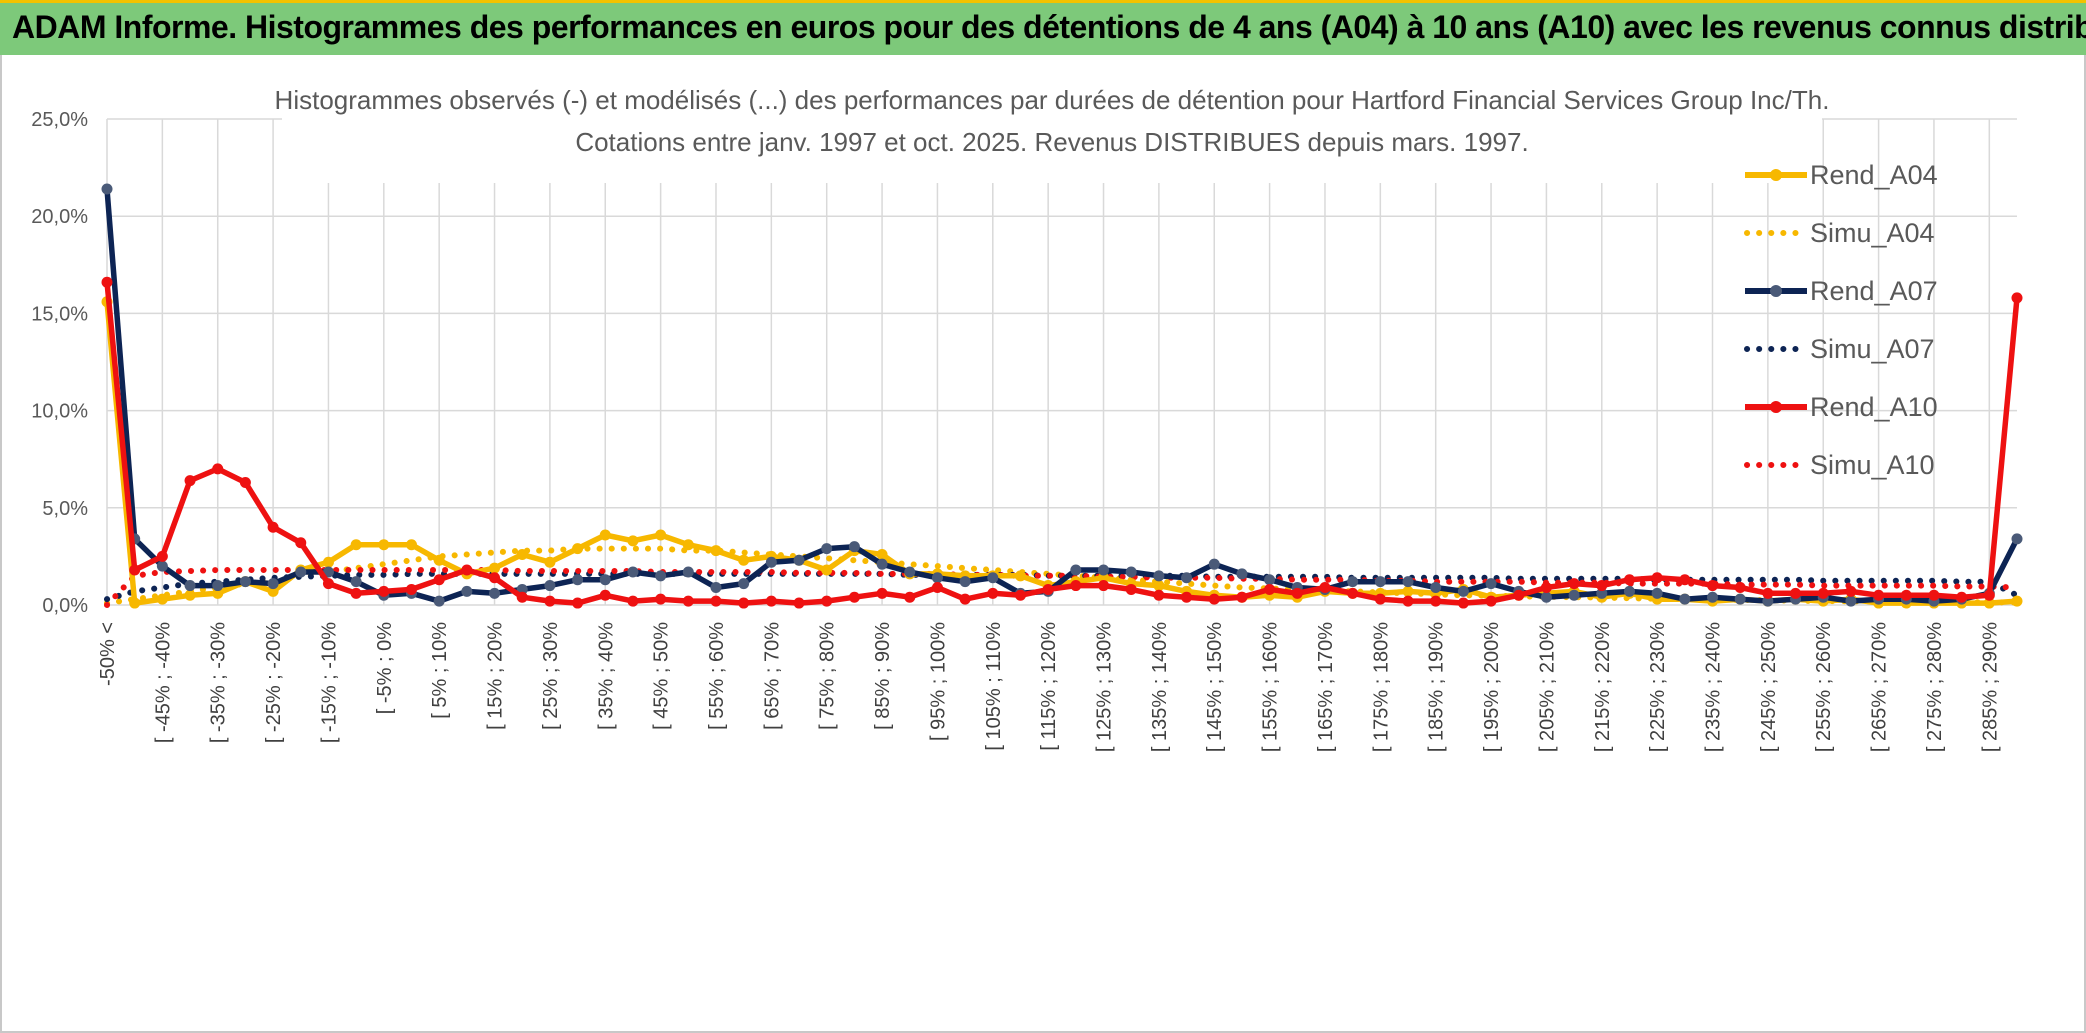  I want to click on series-line, so click(1062, 587).